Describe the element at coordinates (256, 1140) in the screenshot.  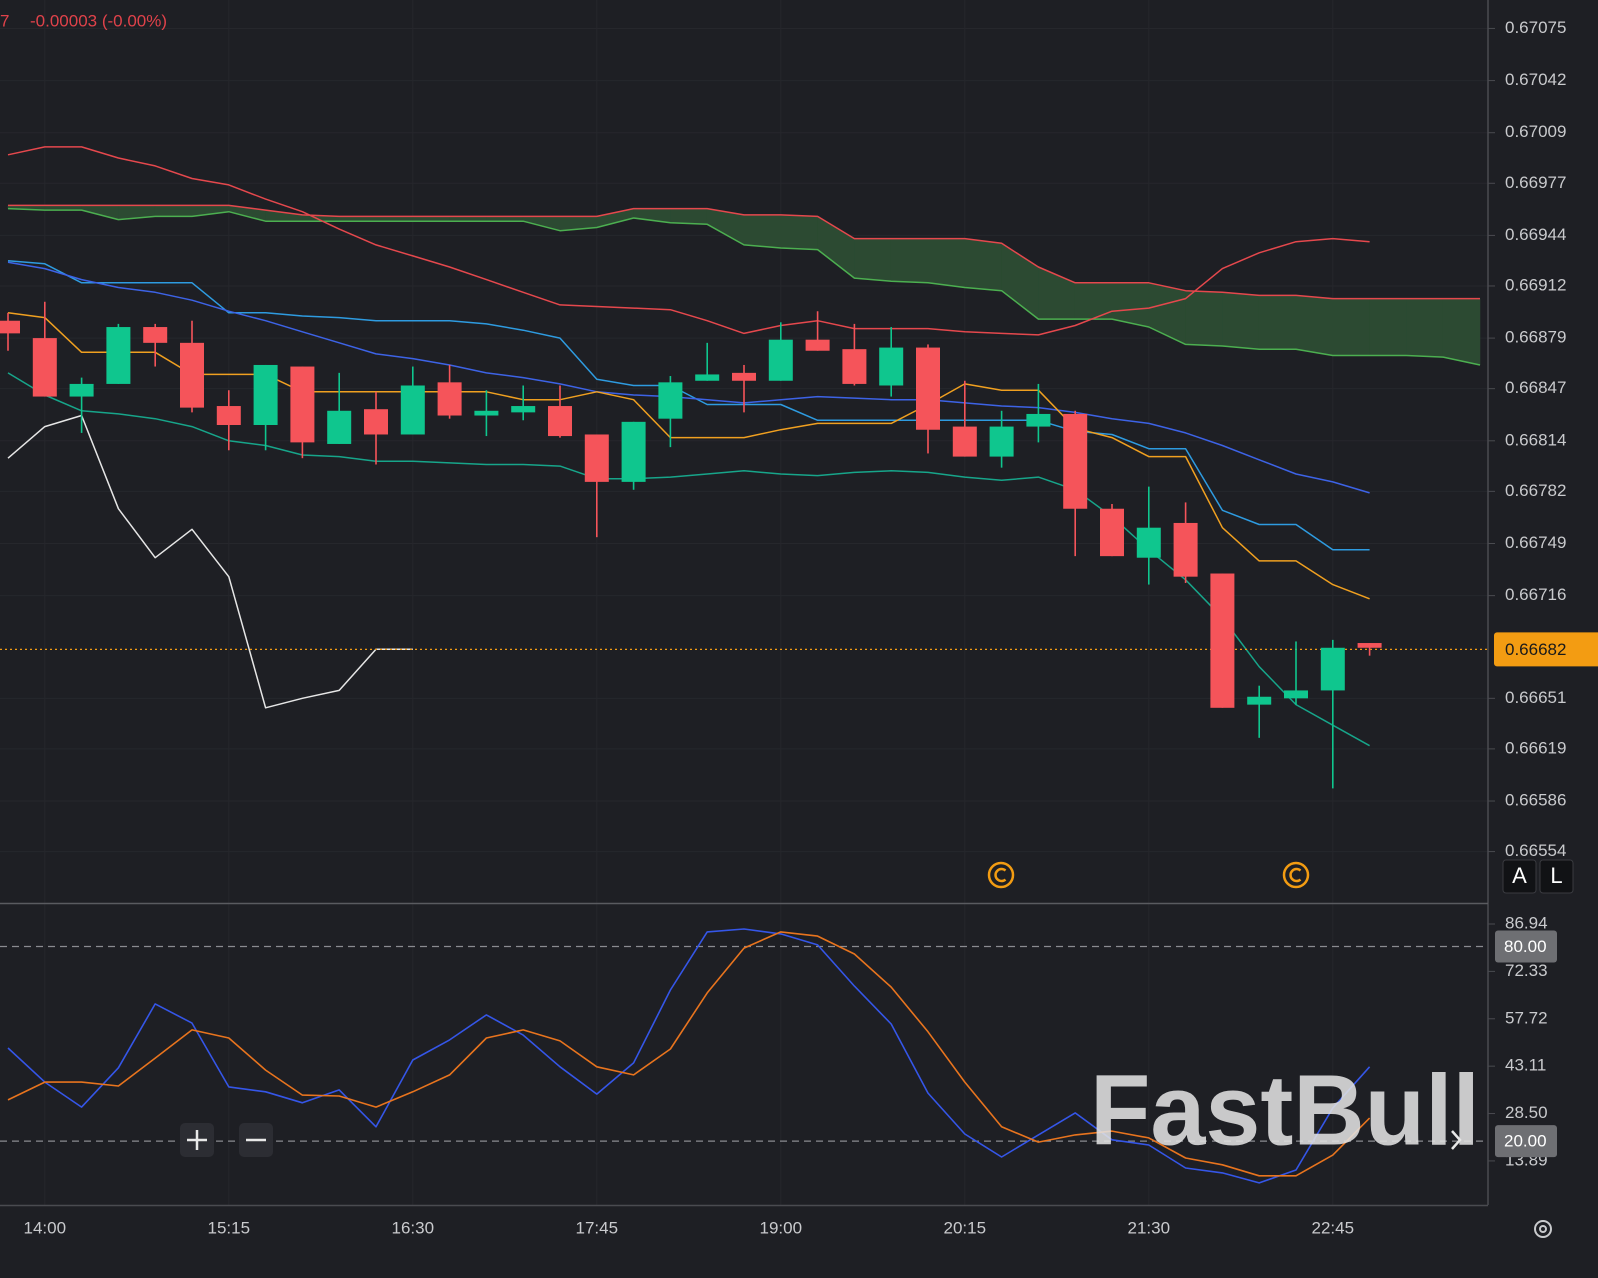
I see `zoom-out-button` at that location.